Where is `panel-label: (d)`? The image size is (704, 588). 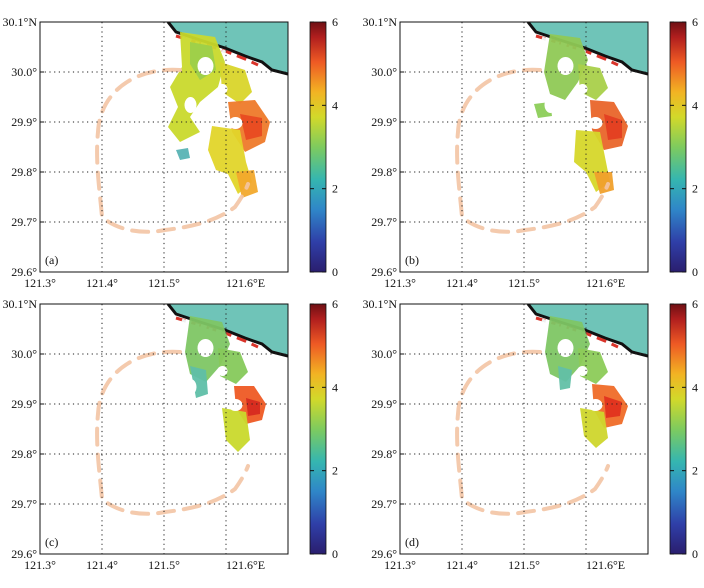 panel-label: (d) is located at coordinates (412, 542).